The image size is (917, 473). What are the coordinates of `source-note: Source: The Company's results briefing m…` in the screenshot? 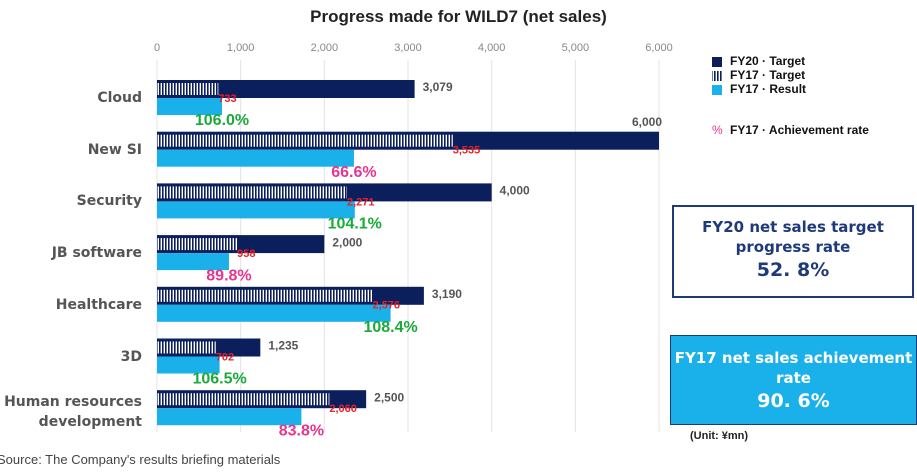 It's located at (140, 459).